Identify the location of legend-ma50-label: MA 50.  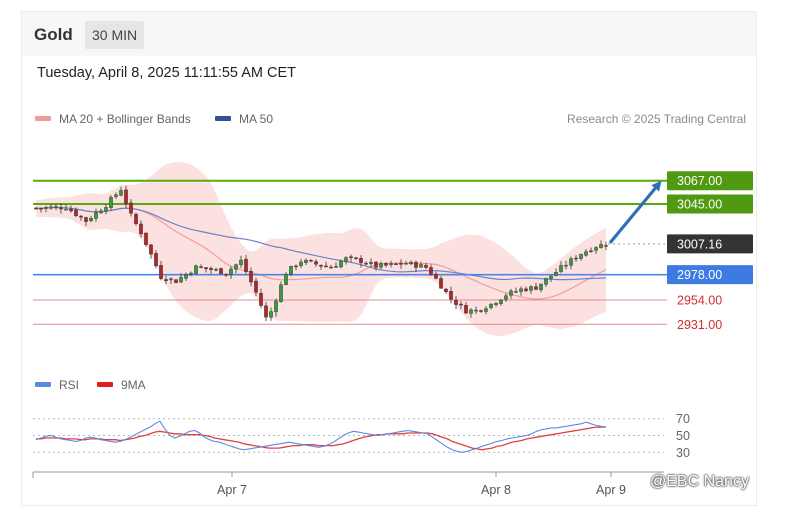
(256, 119).